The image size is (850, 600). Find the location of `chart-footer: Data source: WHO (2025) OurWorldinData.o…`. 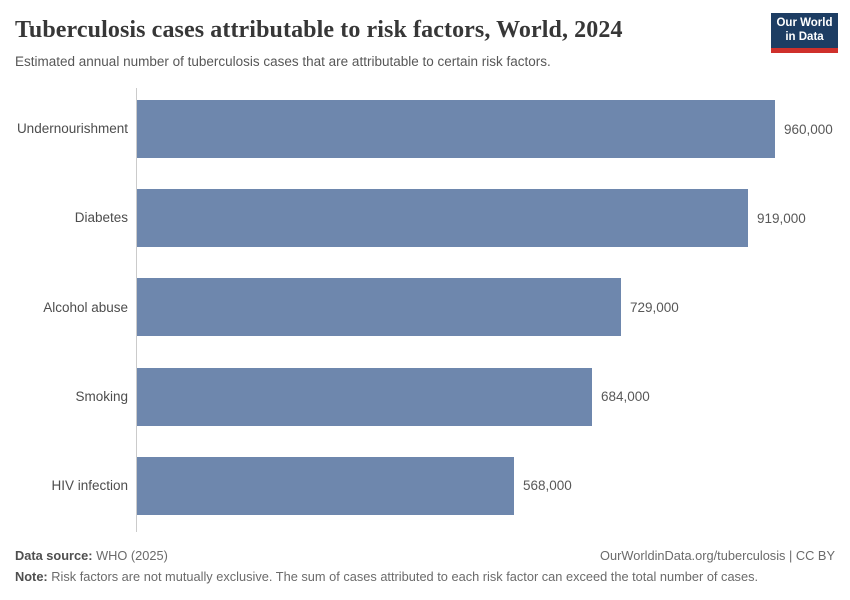

chart-footer: Data source: WHO (2025) OurWorldinData.o… is located at coordinates (425, 566).